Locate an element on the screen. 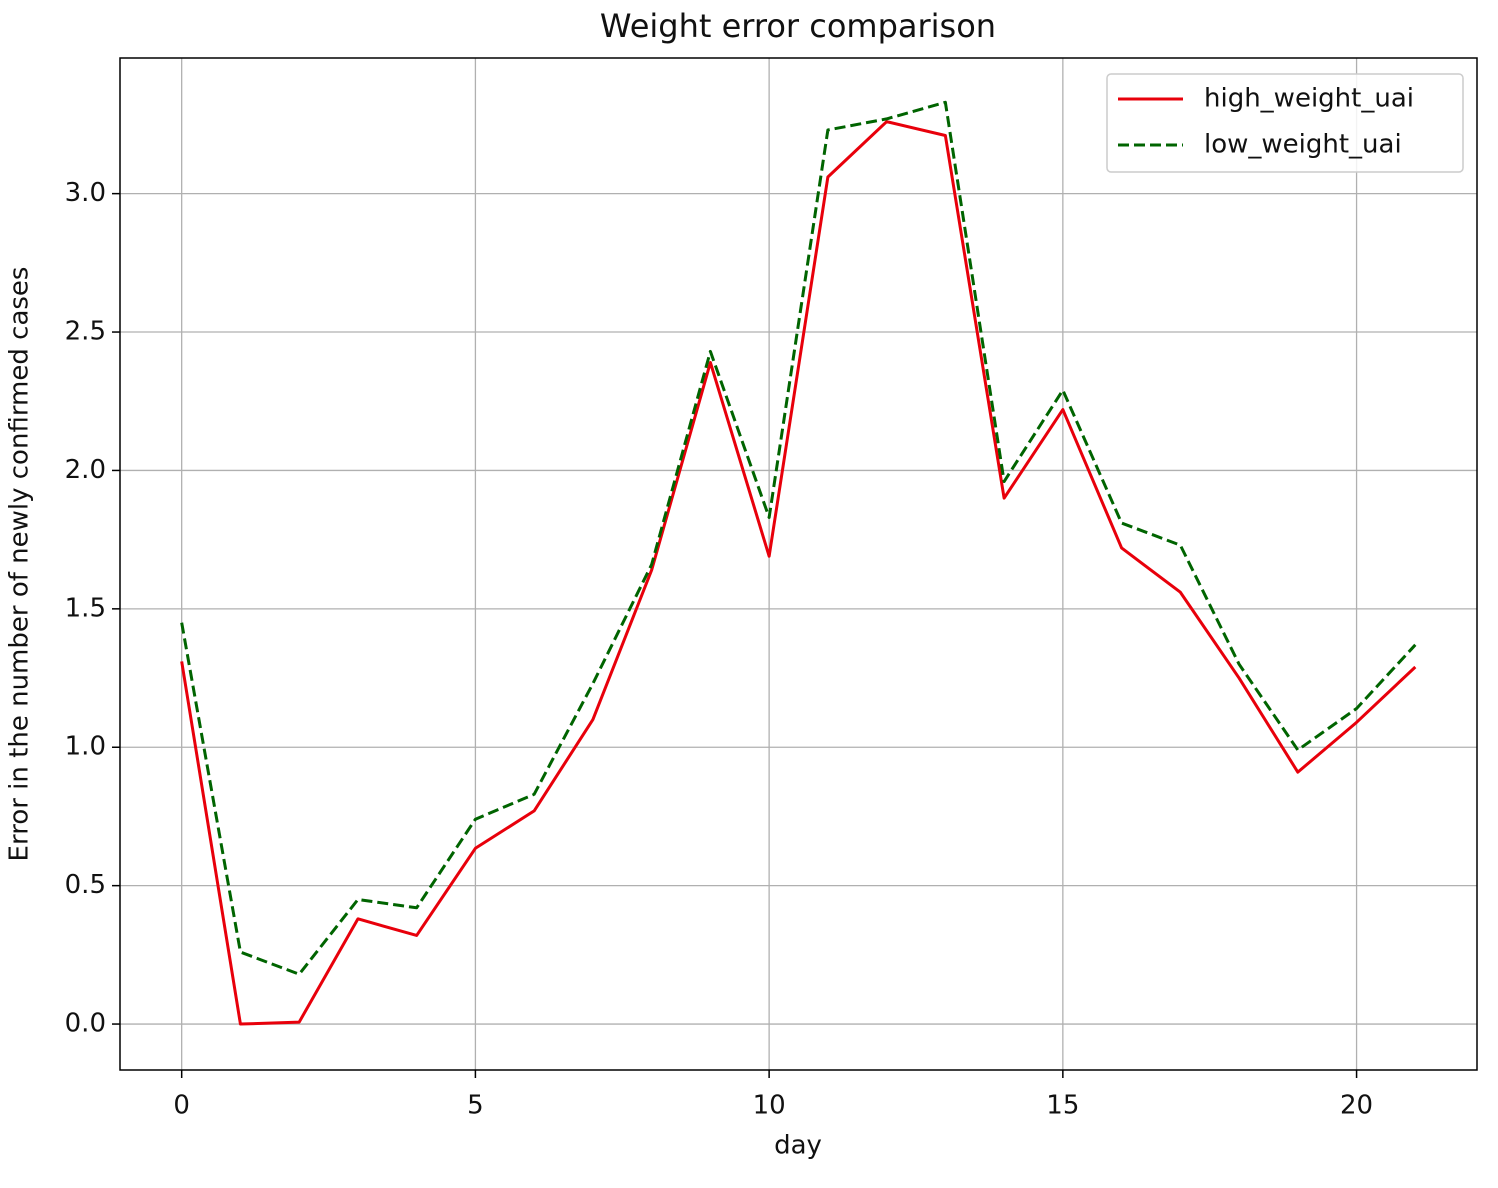  chart-title: Weight error comparison is located at coordinates (798, 26).